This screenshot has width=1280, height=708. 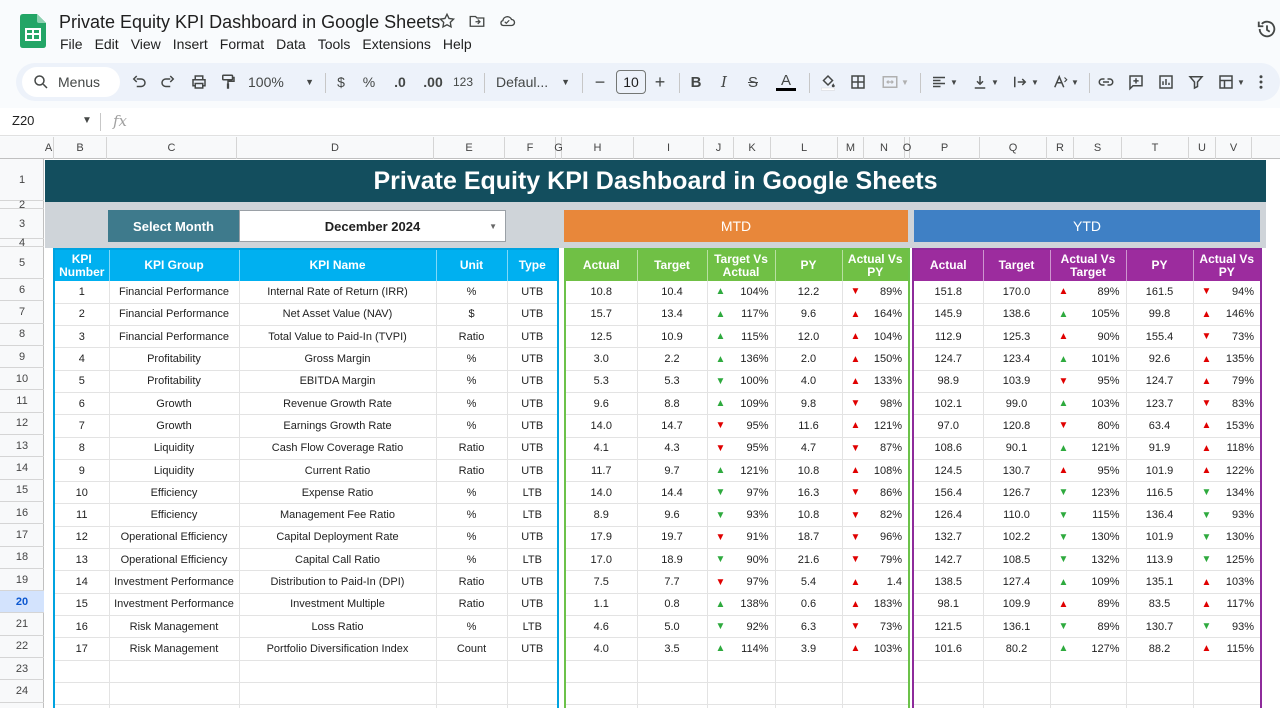 I want to click on percent-format-button: %, so click(x=369, y=82).